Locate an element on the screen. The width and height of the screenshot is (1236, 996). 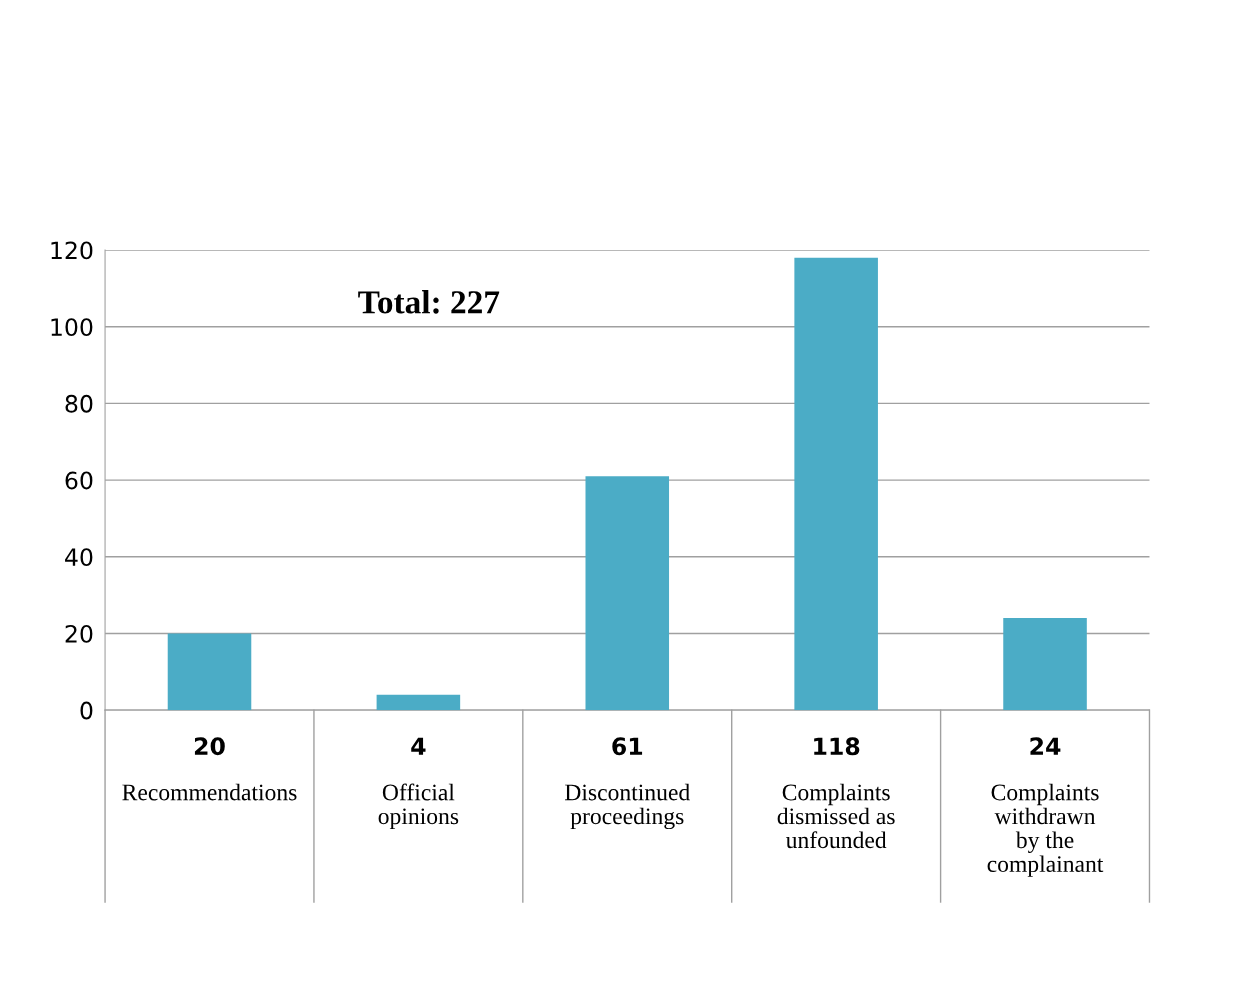
y-tick-label: 20 is located at coordinates (79, 633).